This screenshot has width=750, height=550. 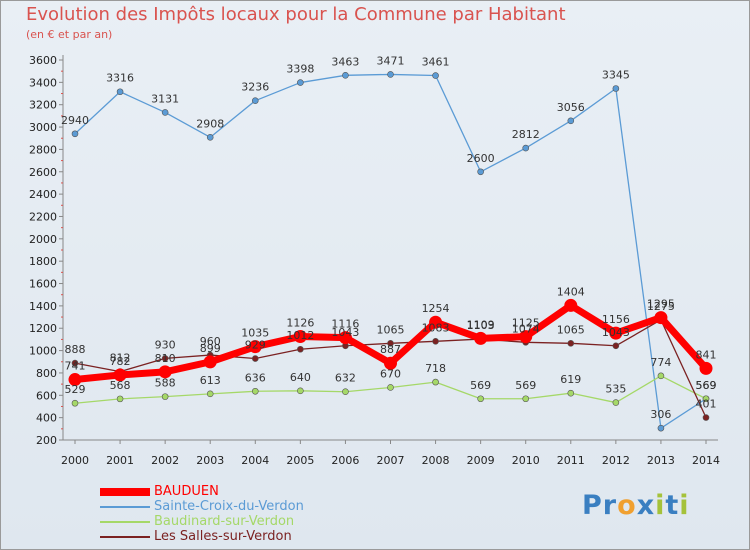 I want to click on data-label-sainte-croix-du-verdon: 569, so click(x=706, y=385).